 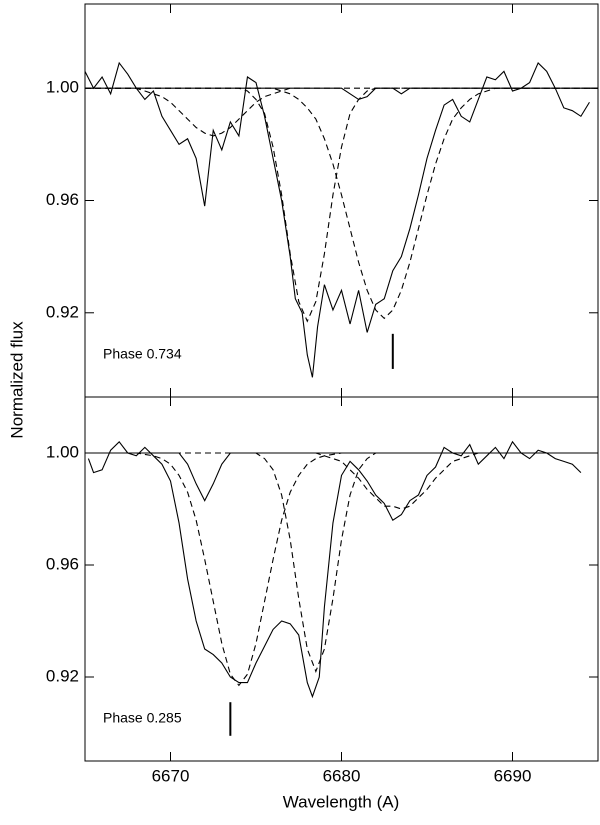 I want to click on x-axis-label: Wavelength (A), so click(x=341, y=801).